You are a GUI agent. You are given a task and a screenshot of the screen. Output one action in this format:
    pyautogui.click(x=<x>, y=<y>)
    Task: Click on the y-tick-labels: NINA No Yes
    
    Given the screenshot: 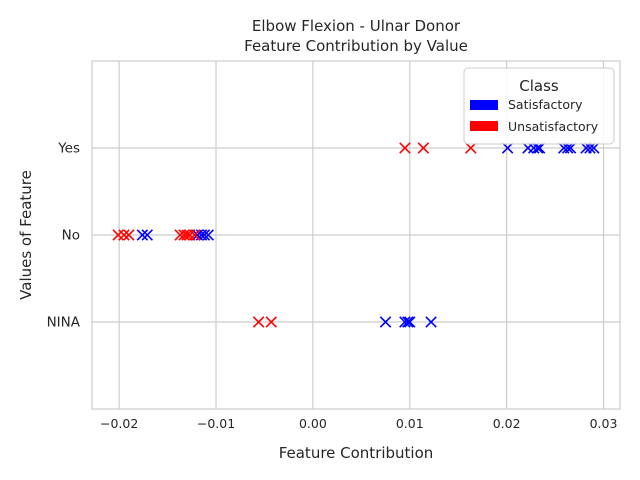 What is the action you would take?
    pyautogui.click(x=64, y=236)
    